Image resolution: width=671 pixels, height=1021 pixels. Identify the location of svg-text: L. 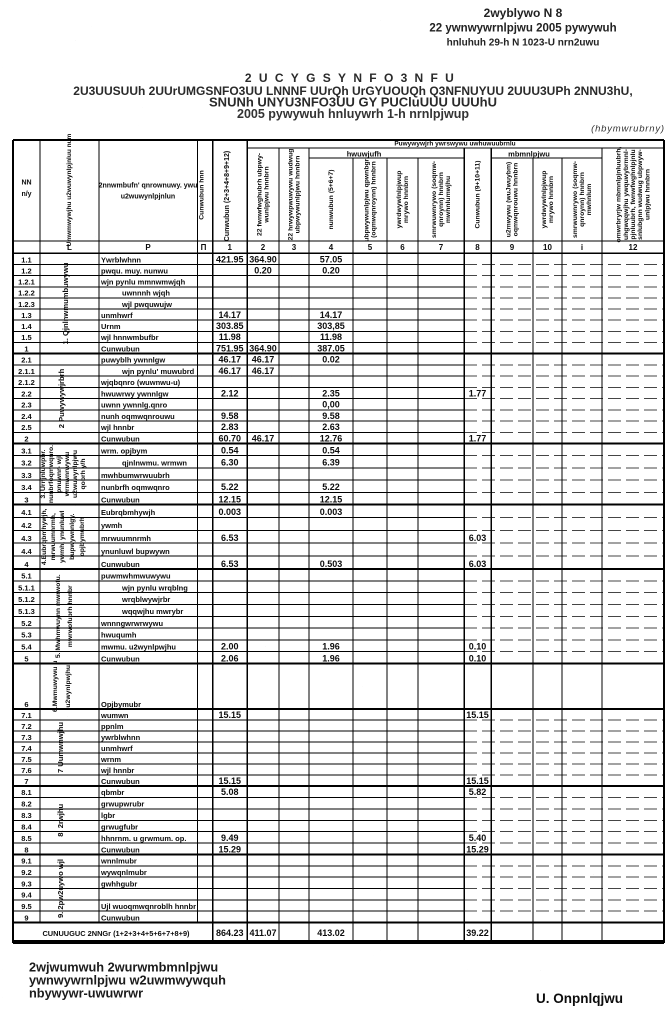
(69, 247).